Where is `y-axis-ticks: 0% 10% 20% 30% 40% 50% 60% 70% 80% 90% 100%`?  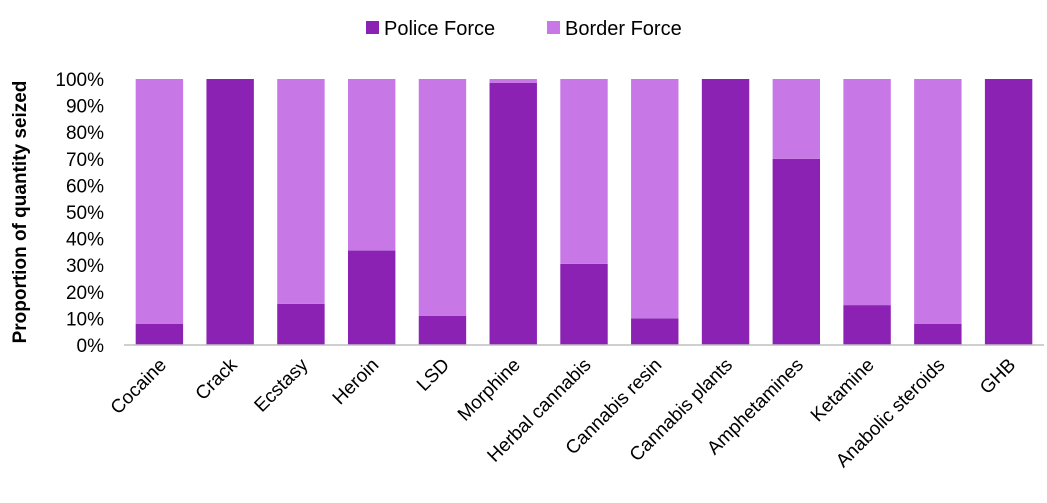 y-axis-ticks: 0% 10% 20% 30% 40% 50% 60% 70% 80% 90% 100% is located at coordinates (79, 213).